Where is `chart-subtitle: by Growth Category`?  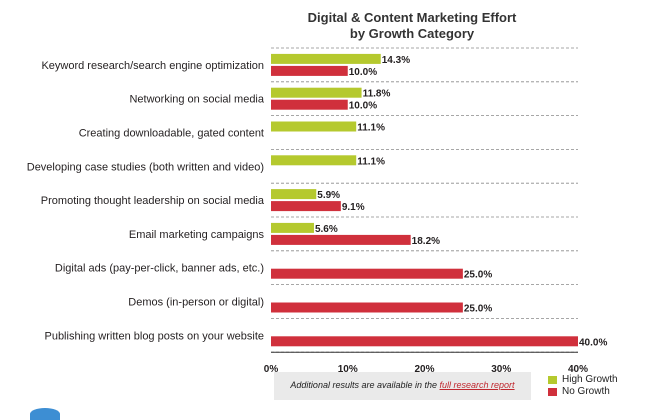
chart-subtitle: by Growth Category is located at coordinates (412, 33).